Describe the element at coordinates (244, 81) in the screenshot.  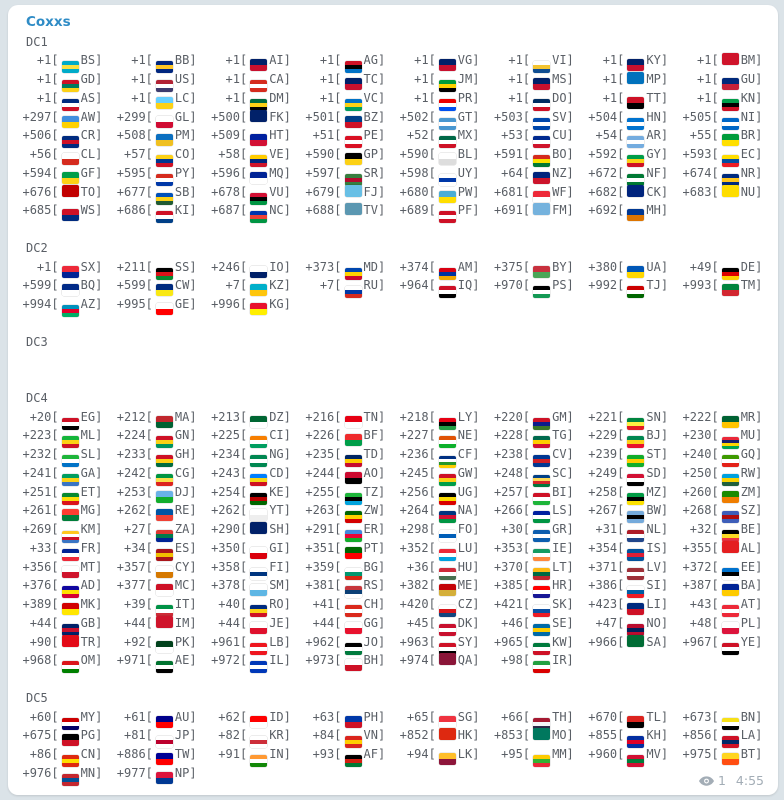
I see `country-entry: +1 CA` at that location.